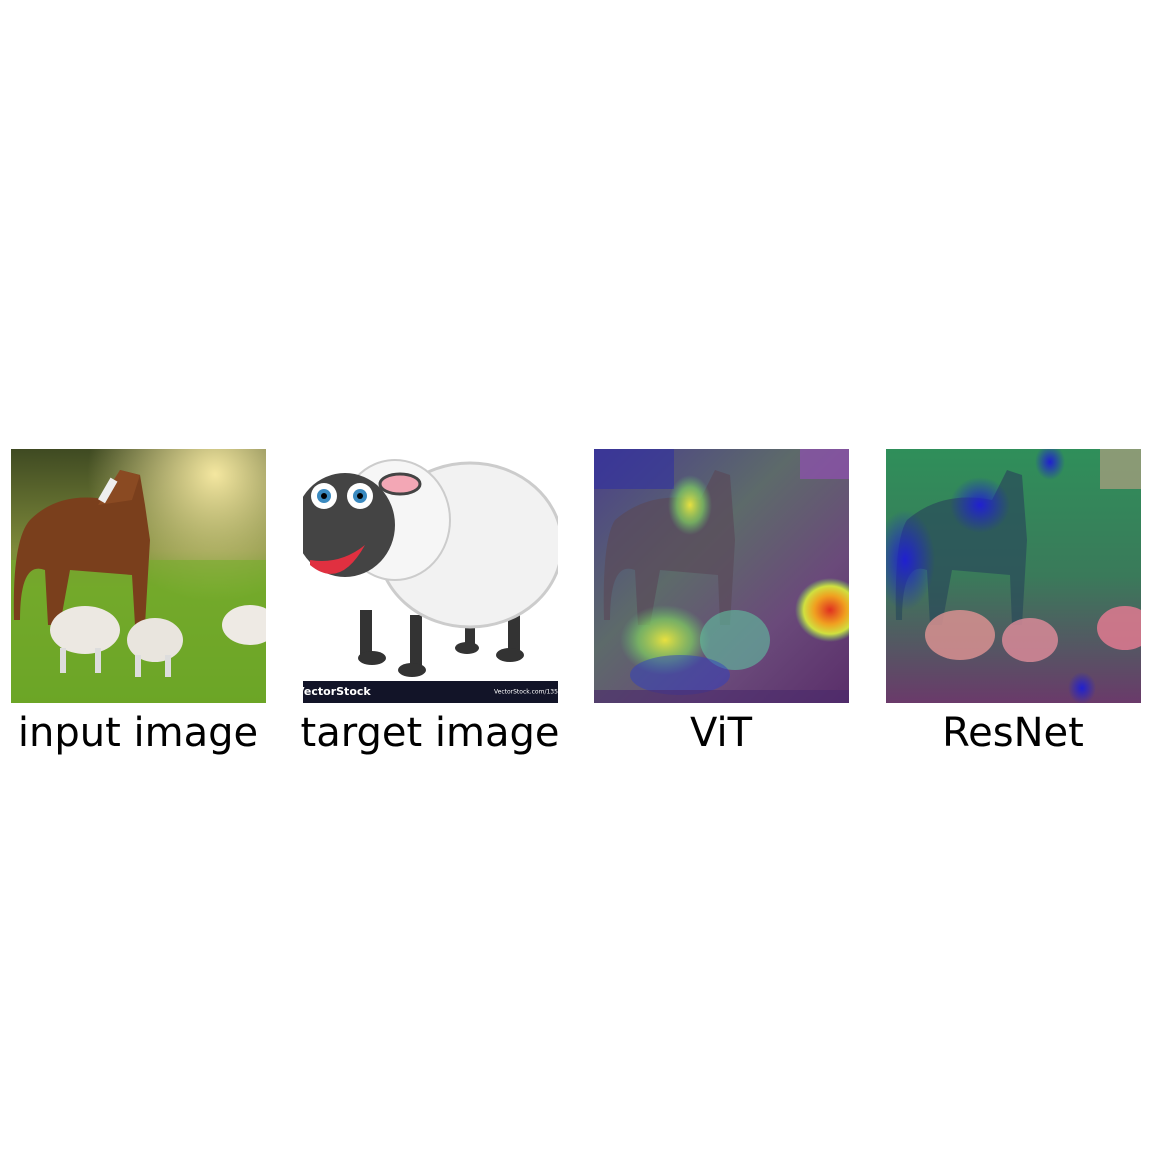 Image resolution: width=1152 pixels, height=1152 pixels. Describe the element at coordinates (530, 692) in the screenshot. I see `watermark-url: VectorStock.com/13569` at that location.